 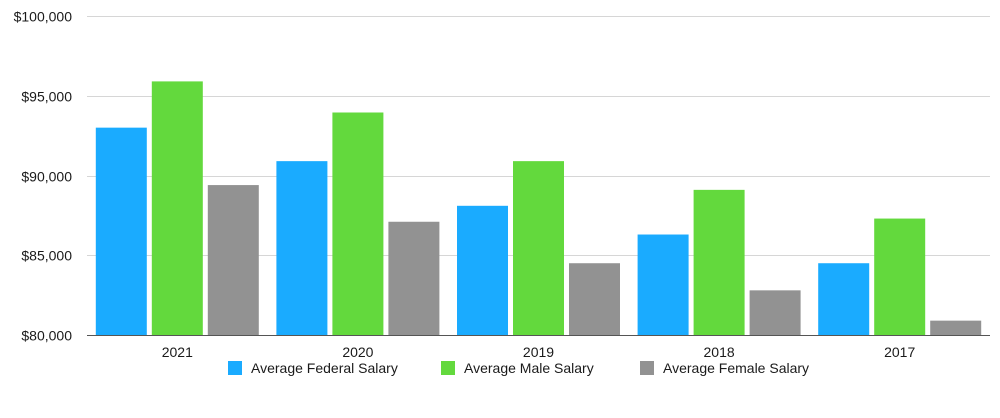 What do you see at coordinates (719, 262) in the screenshot?
I see `bar-average-male-salary-2018` at bounding box center [719, 262].